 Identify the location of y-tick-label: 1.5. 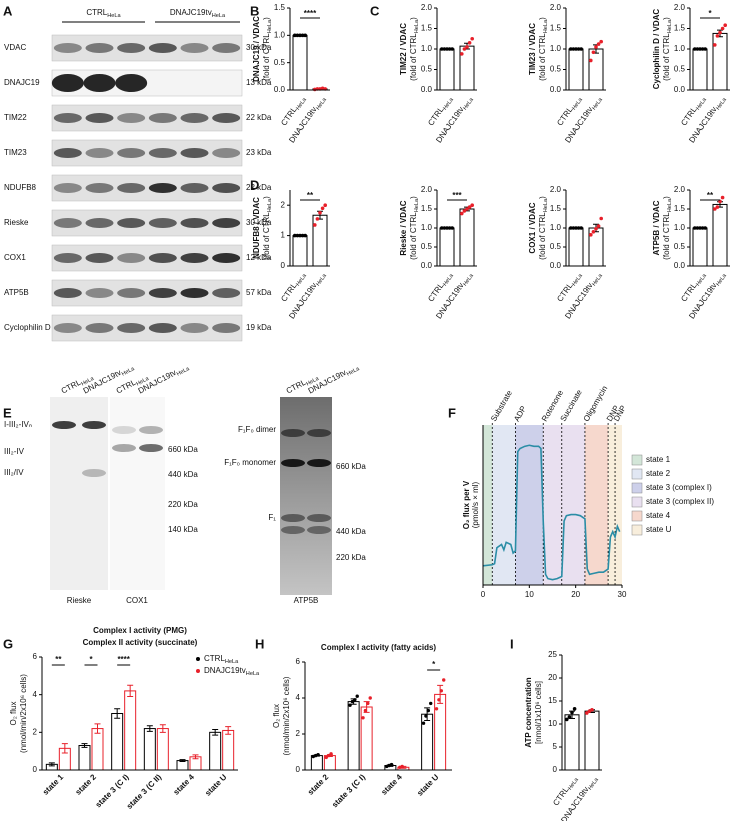
(427, 208).